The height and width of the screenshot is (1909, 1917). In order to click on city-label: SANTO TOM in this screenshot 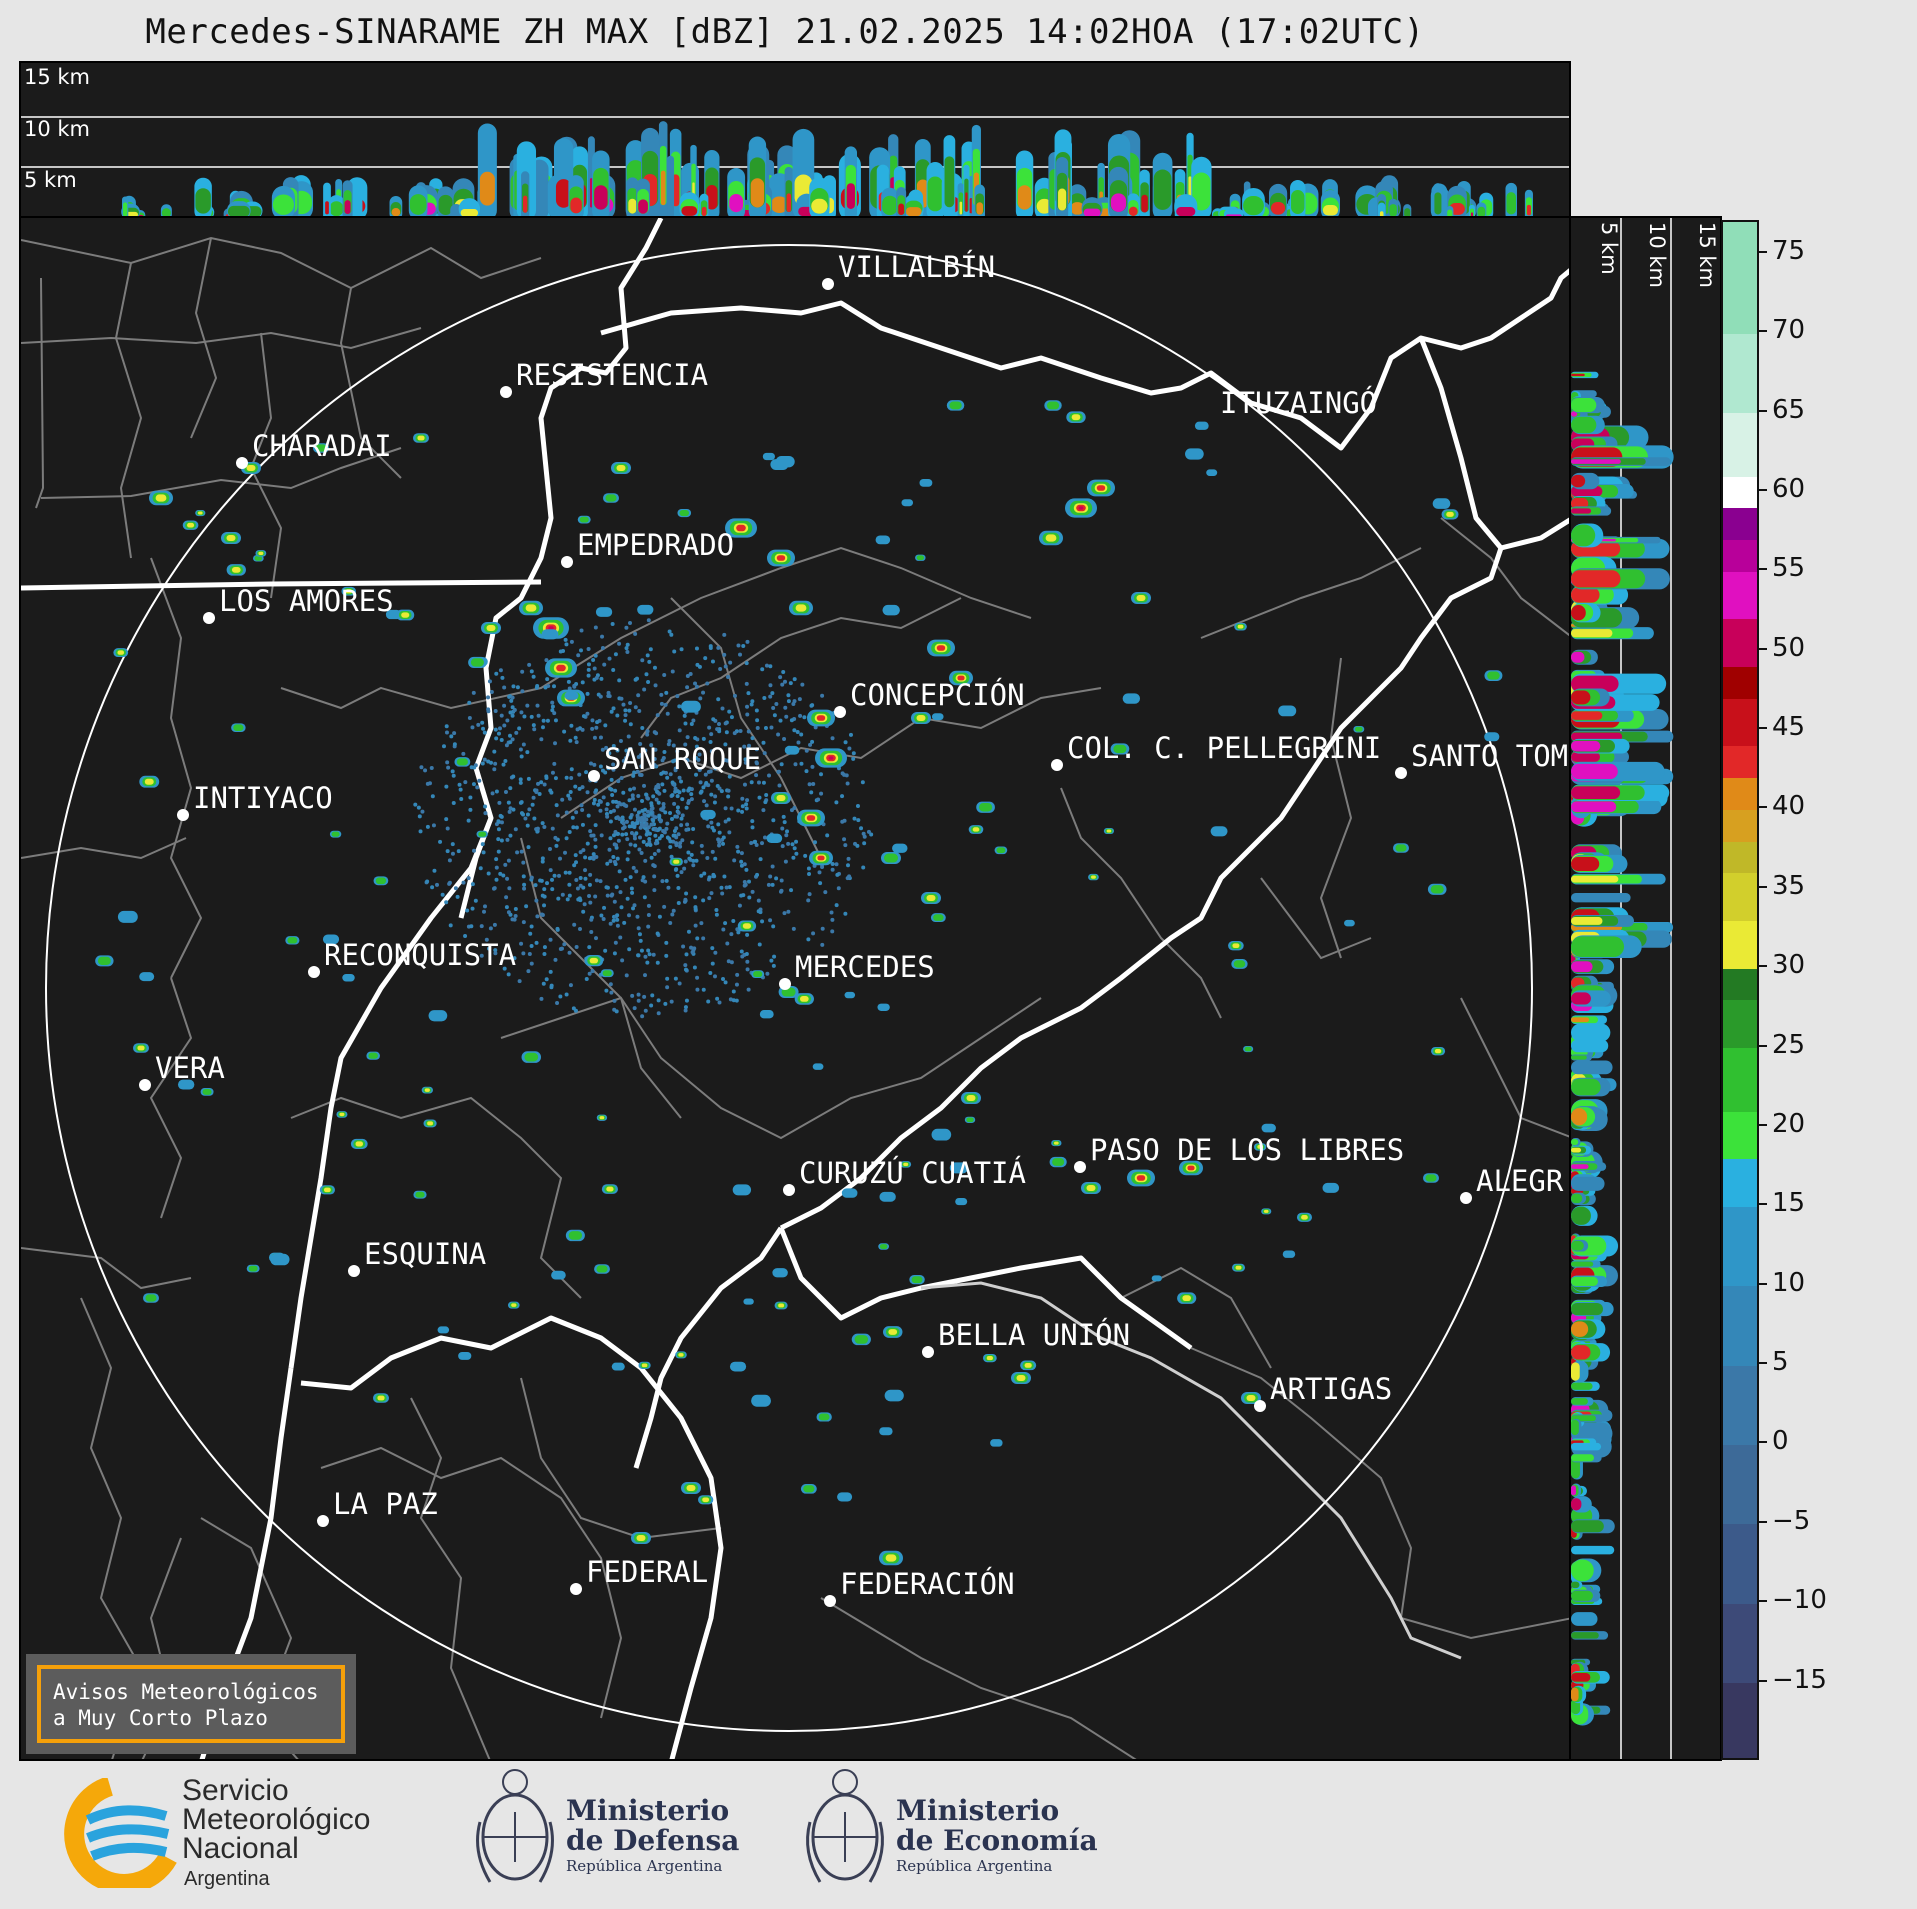, I will do `click(1490, 756)`.